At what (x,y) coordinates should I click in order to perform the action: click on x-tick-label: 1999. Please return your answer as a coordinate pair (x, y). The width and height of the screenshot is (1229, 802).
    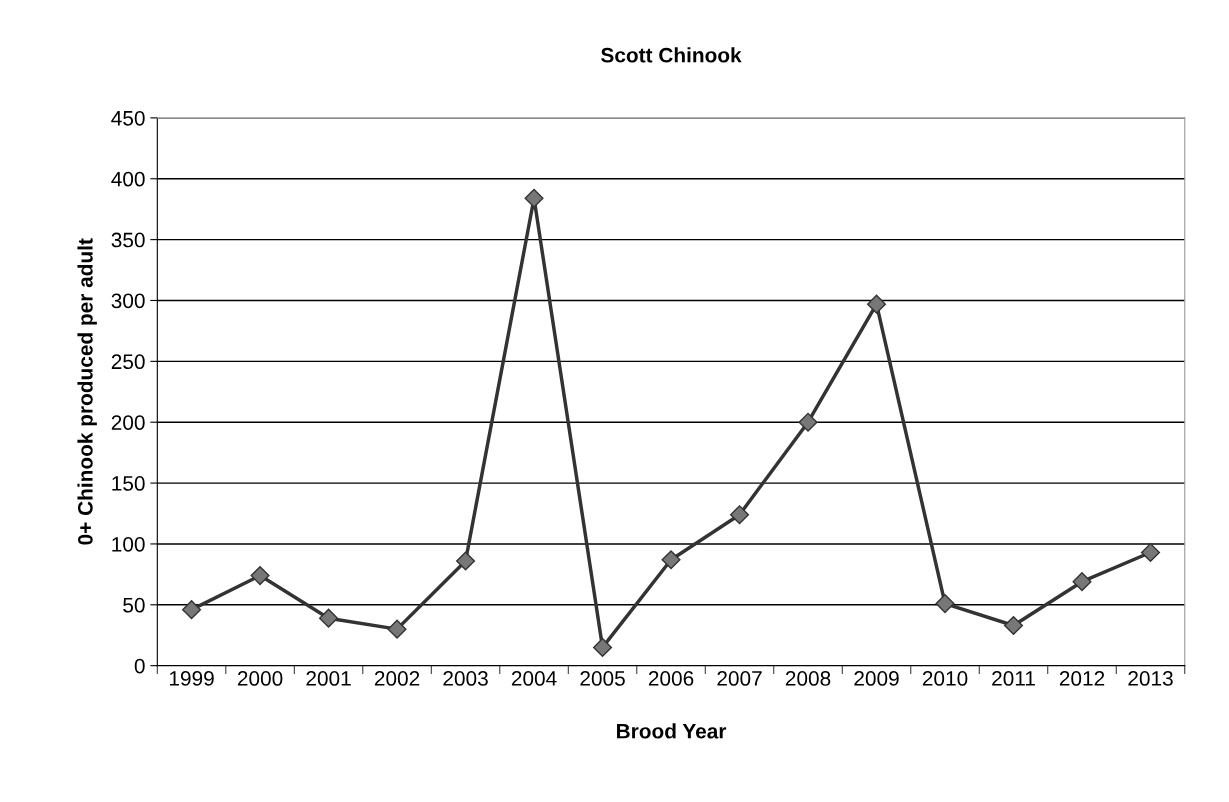
    Looking at the image, I should click on (191, 678).